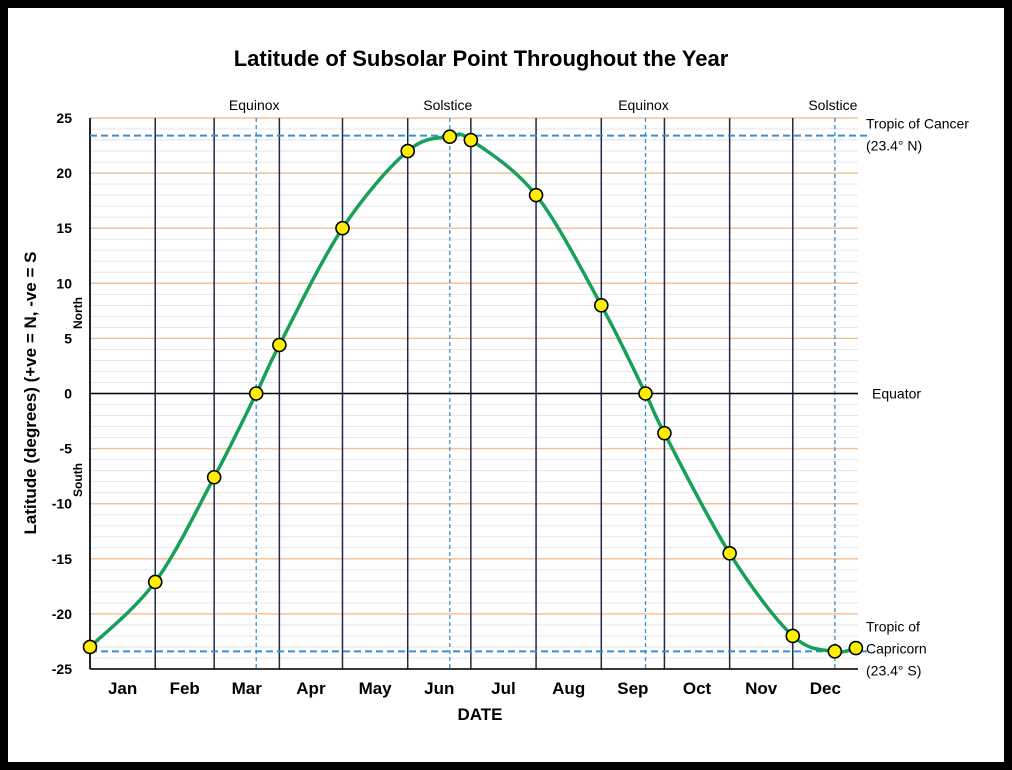 The height and width of the screenshot is (770, 1012). I want to click on x-tick-label: Jun, so click(439, 688).